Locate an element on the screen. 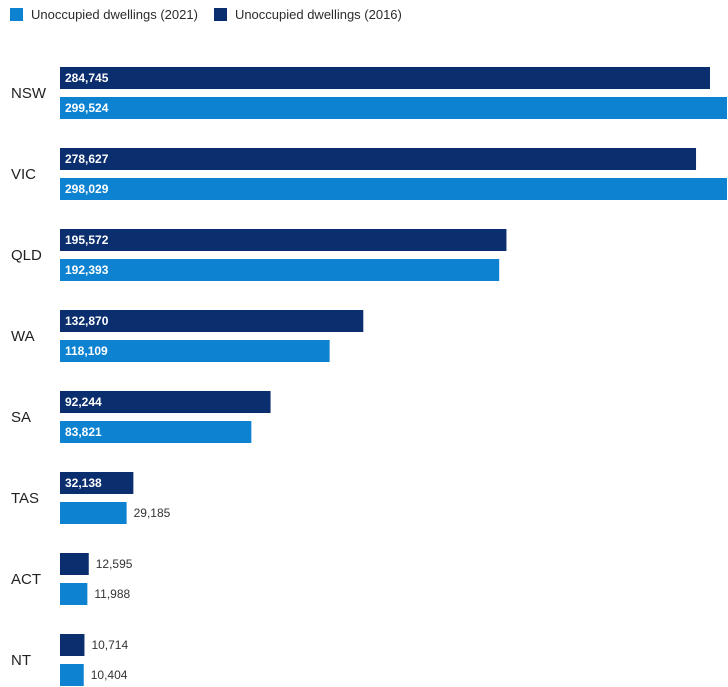  value-label-sa-2021: 83,821 is located at coordinates (83, 432).